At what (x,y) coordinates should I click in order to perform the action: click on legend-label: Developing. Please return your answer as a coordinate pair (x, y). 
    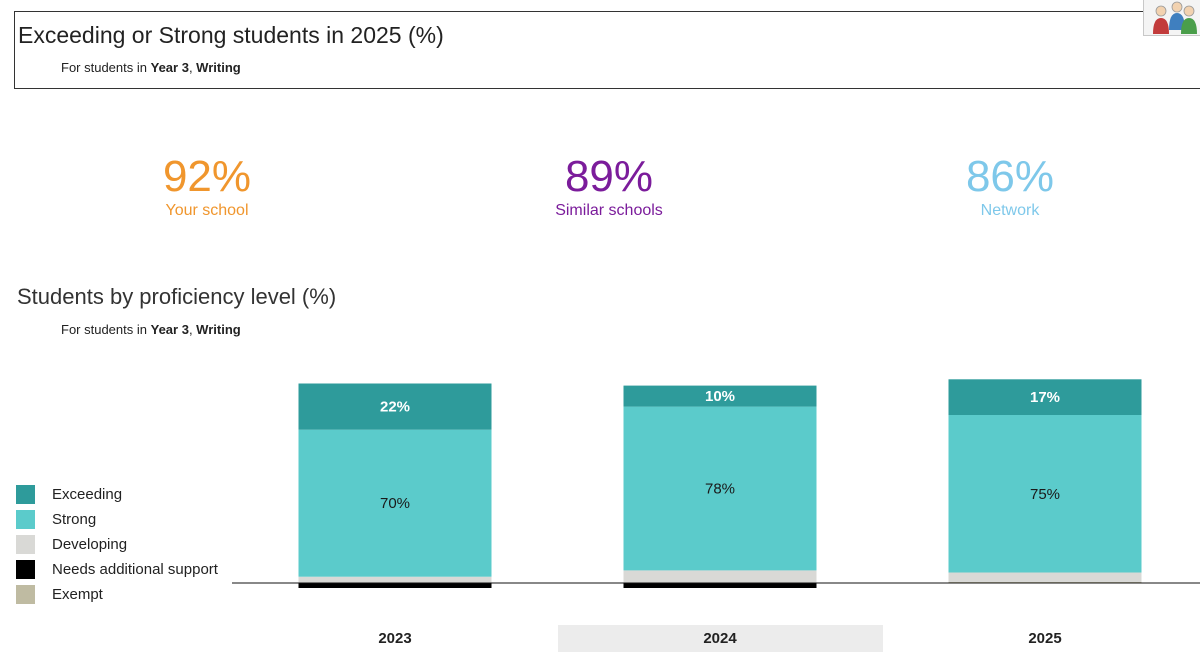
    Looking at the image, I should click on (90, 544).